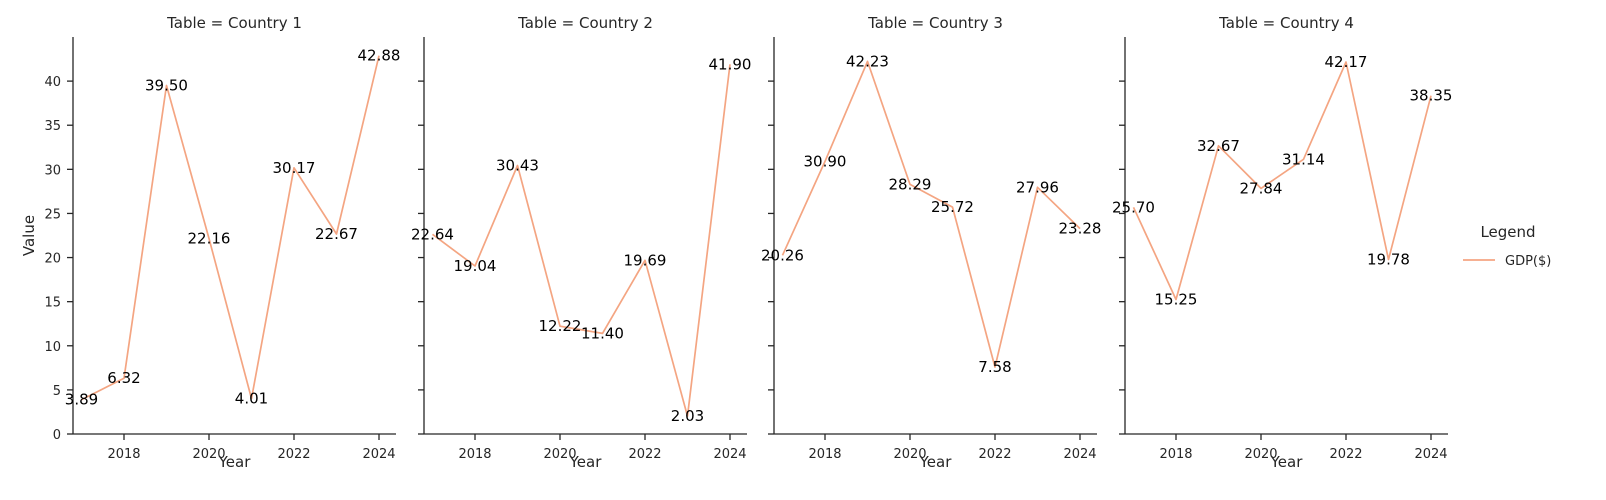 The width and height of the screenshot is (1606, 500). I want to click on y-tick-label: 5, so click(57, 391).